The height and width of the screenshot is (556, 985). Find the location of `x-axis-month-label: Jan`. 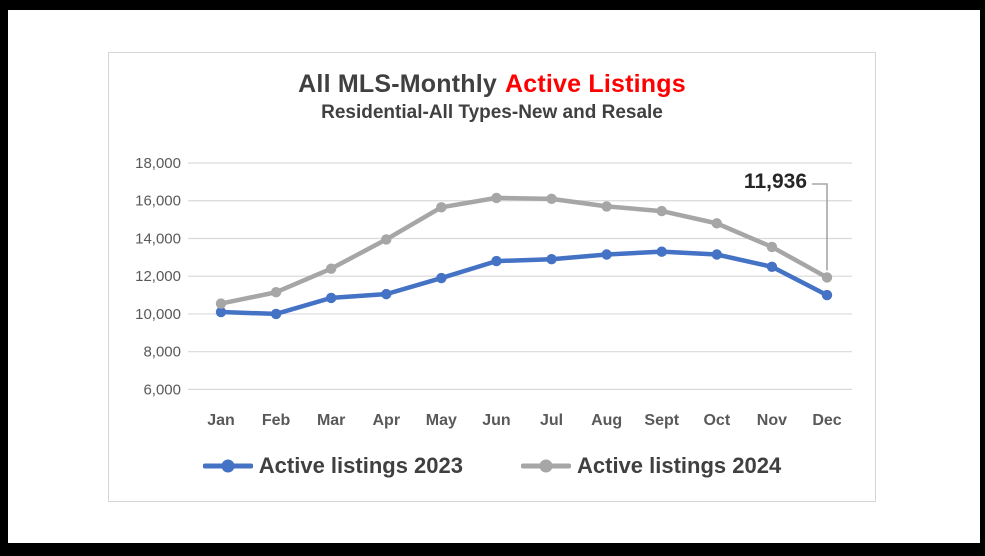

x-axis-month-label: Jan is located at coordinates (221, 420).